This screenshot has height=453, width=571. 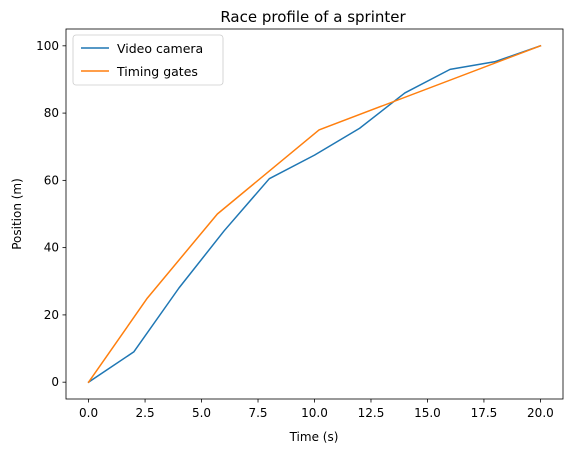 What do you see at coordinates (160, 48) in the screenshot?
I see `legend-label-video-camera: Video camera` at bounding box center [160, 48].